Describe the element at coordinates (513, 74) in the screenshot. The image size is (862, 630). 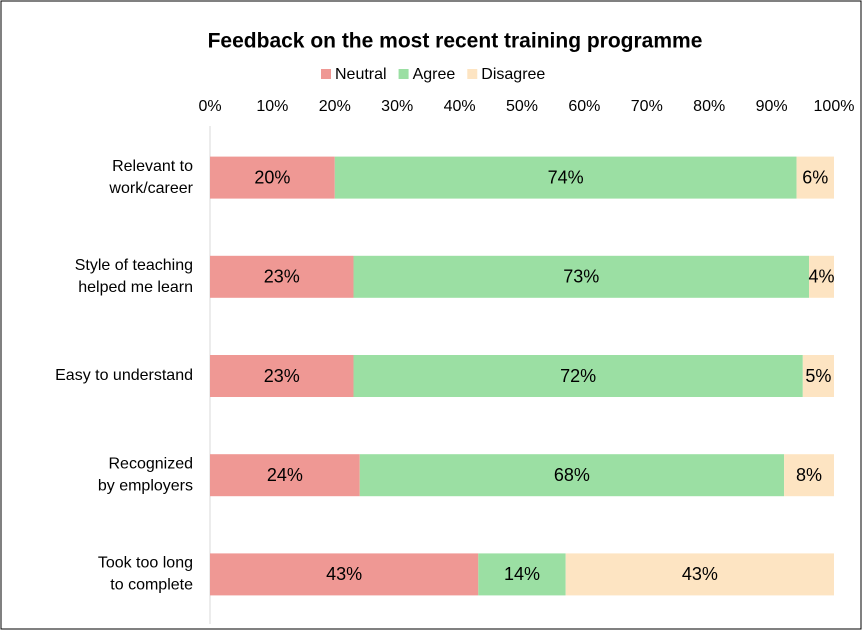
I see `legend-label: Disagree` at that location.